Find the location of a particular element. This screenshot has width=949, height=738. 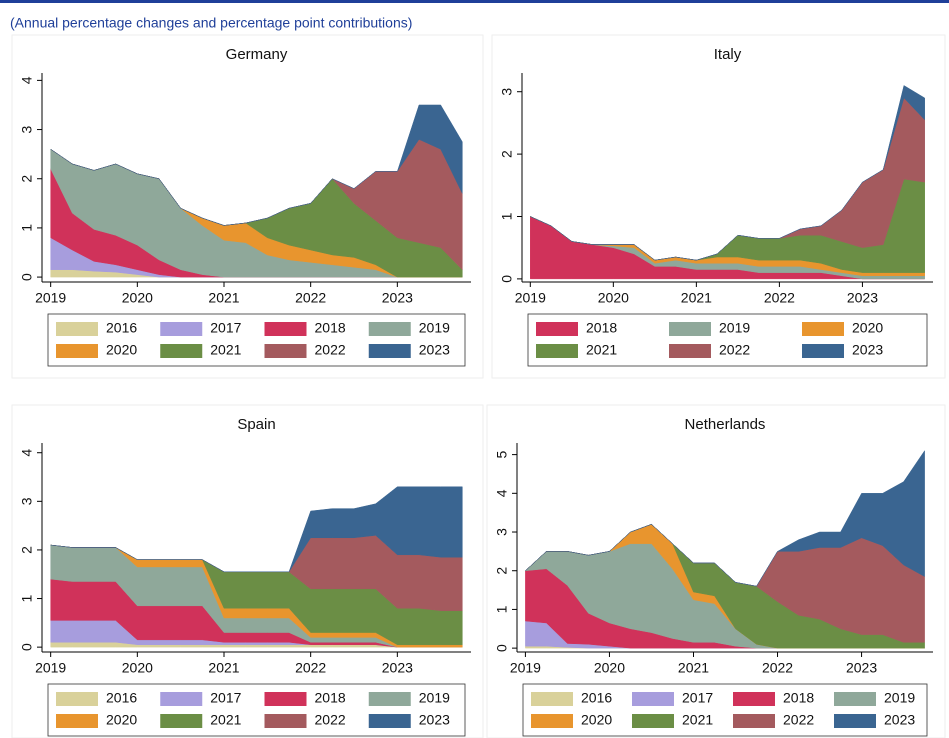

y-tick-label: 5 is located at coordinates (502, 455).